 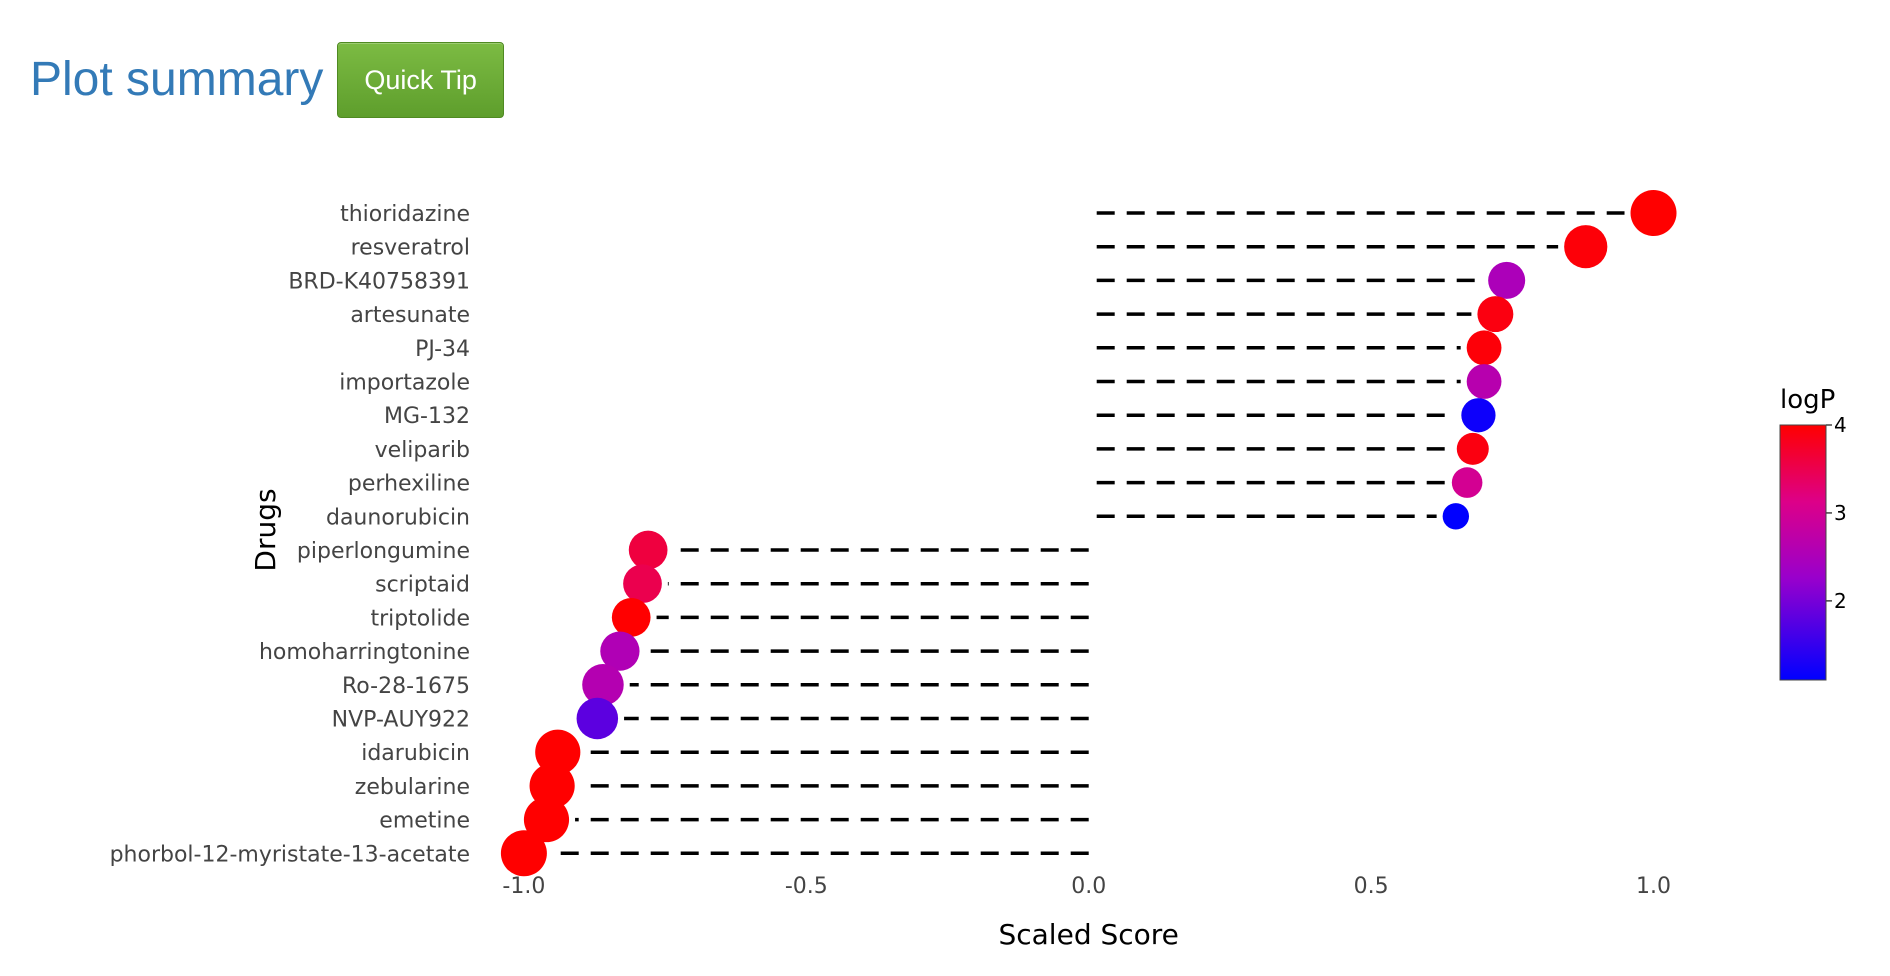 I want to click on y-tick-label: triptolide, so click(x=420, y=618).